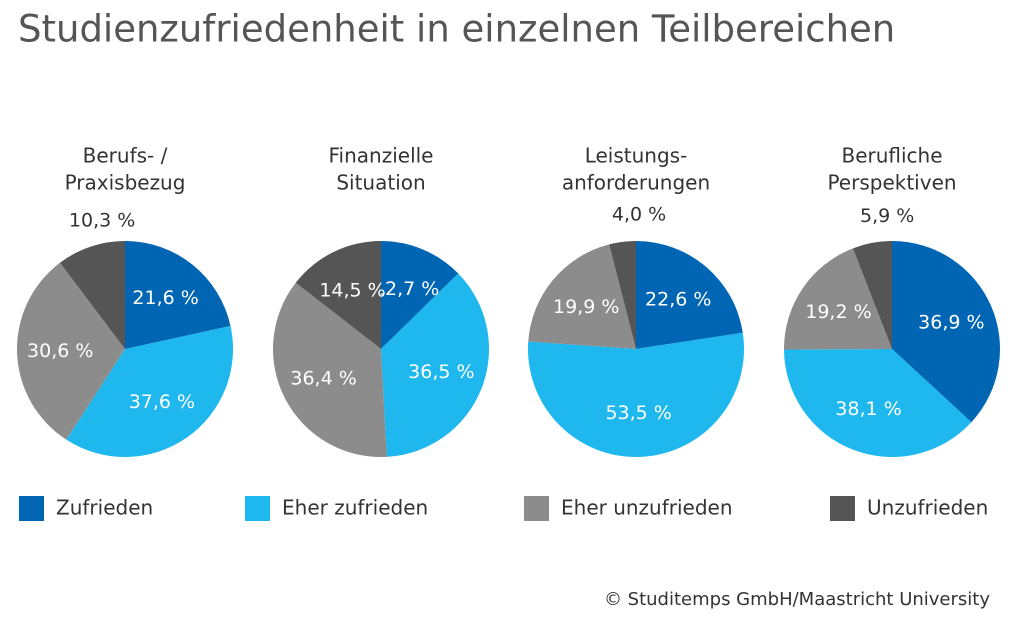  I want to click on value-label: 37,6 %, so click(162, 402).